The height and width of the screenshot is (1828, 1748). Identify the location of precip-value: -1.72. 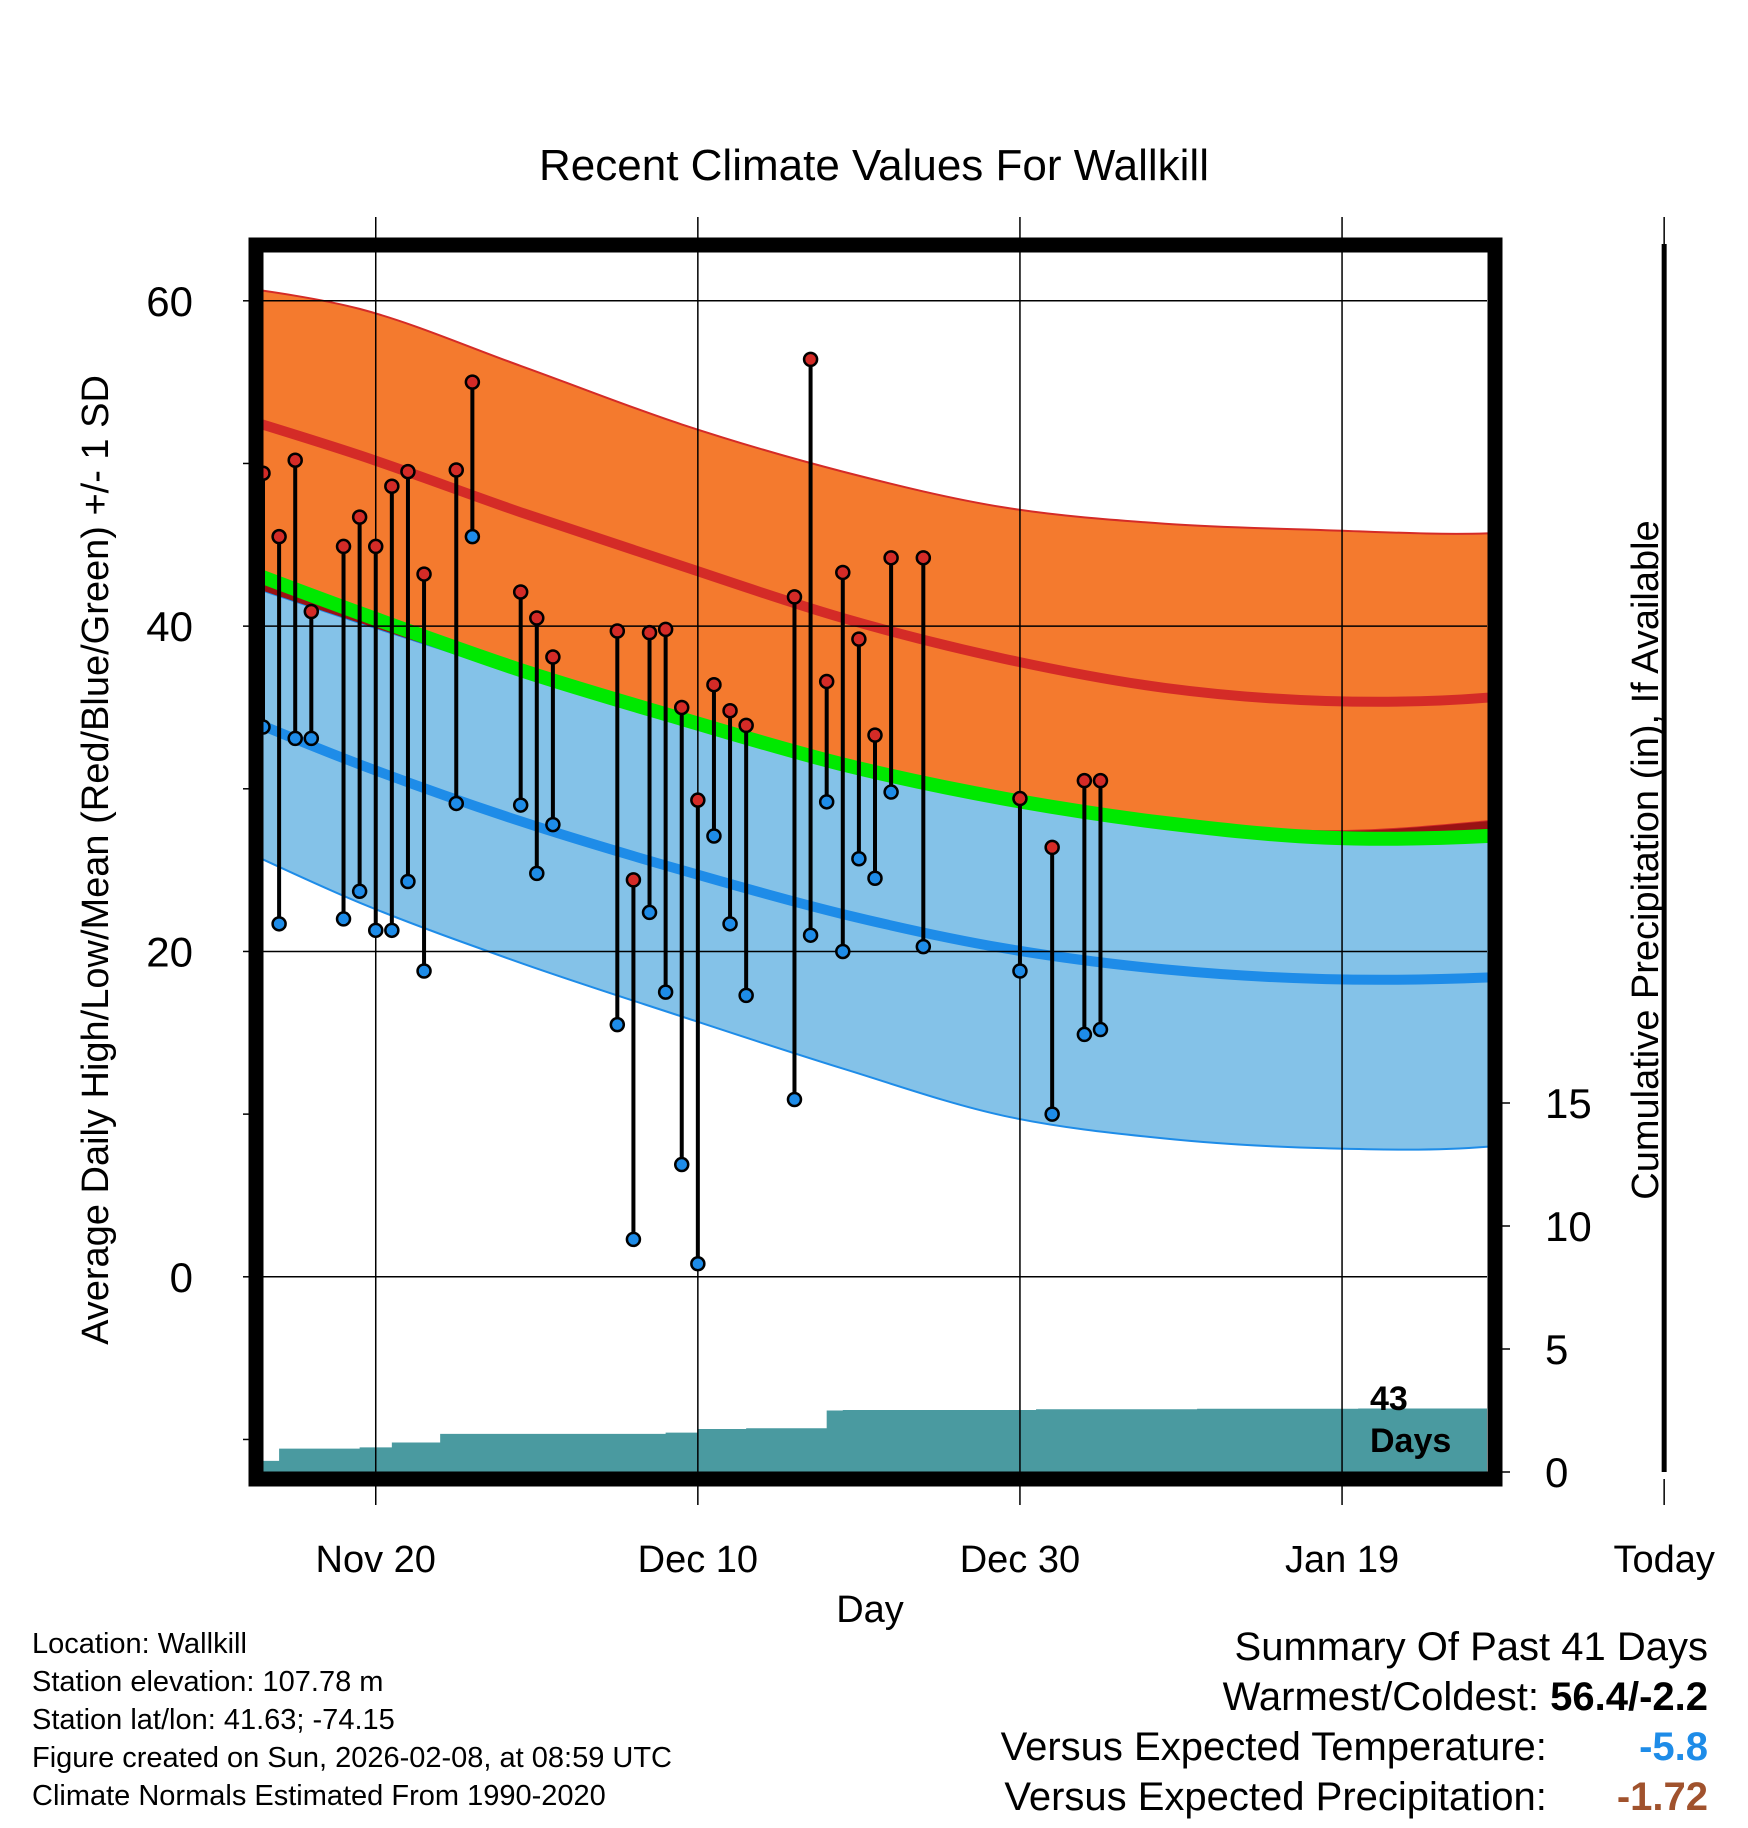
(1662, 1797).